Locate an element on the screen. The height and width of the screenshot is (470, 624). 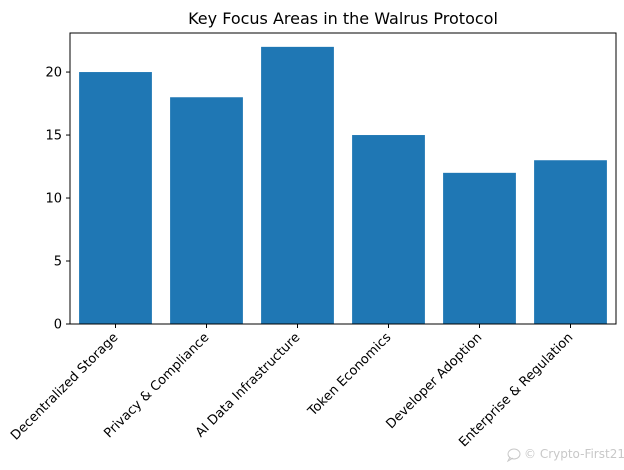
watermark: © Crypto-First21 is located at coordinates (565, 455).